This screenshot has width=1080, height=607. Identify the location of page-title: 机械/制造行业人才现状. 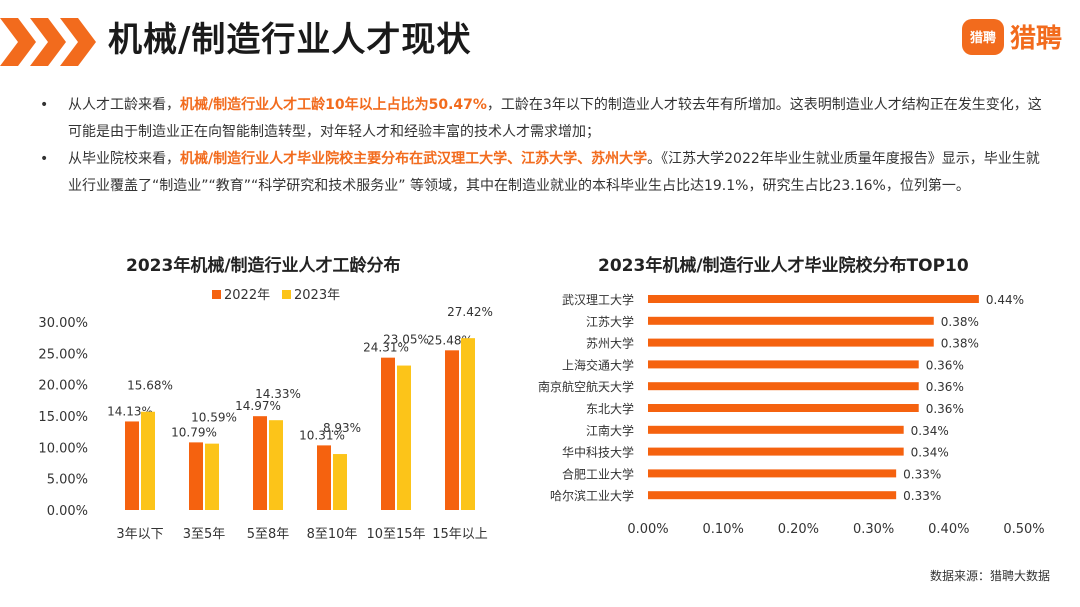
(290, 40).